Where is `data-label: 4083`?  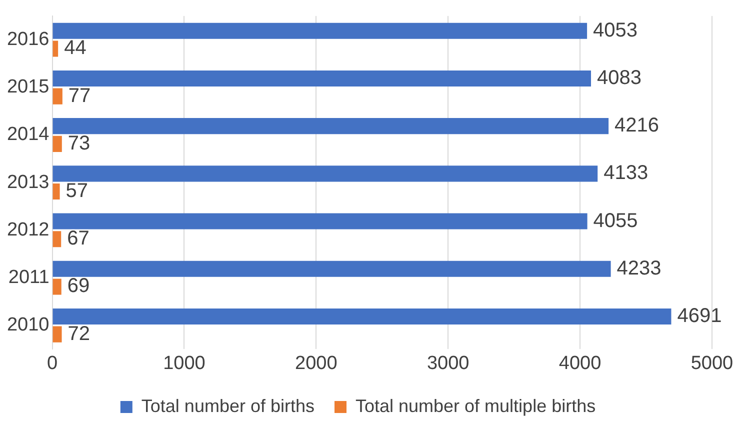 data-label: 4083 is located at coordinates (619, 77).